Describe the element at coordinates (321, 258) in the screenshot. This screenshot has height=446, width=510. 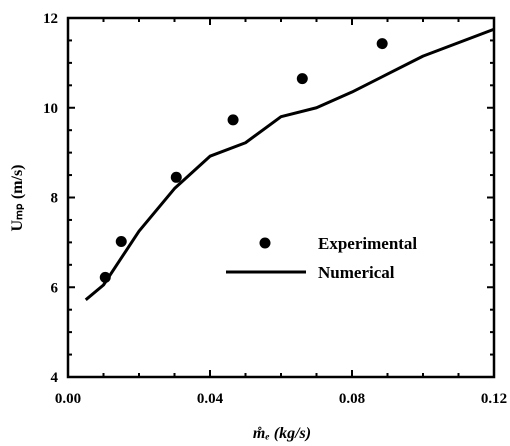
I see `legend-group: Experimental Numerical` at that location.